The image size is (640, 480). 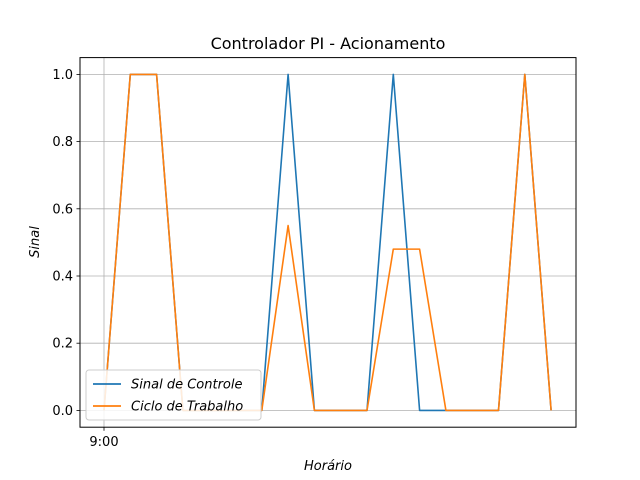 What do you see at coordinates (62, 142) in the screenshot?
I see `y-tick-label: 0.8` at bounding box center [62, 142].